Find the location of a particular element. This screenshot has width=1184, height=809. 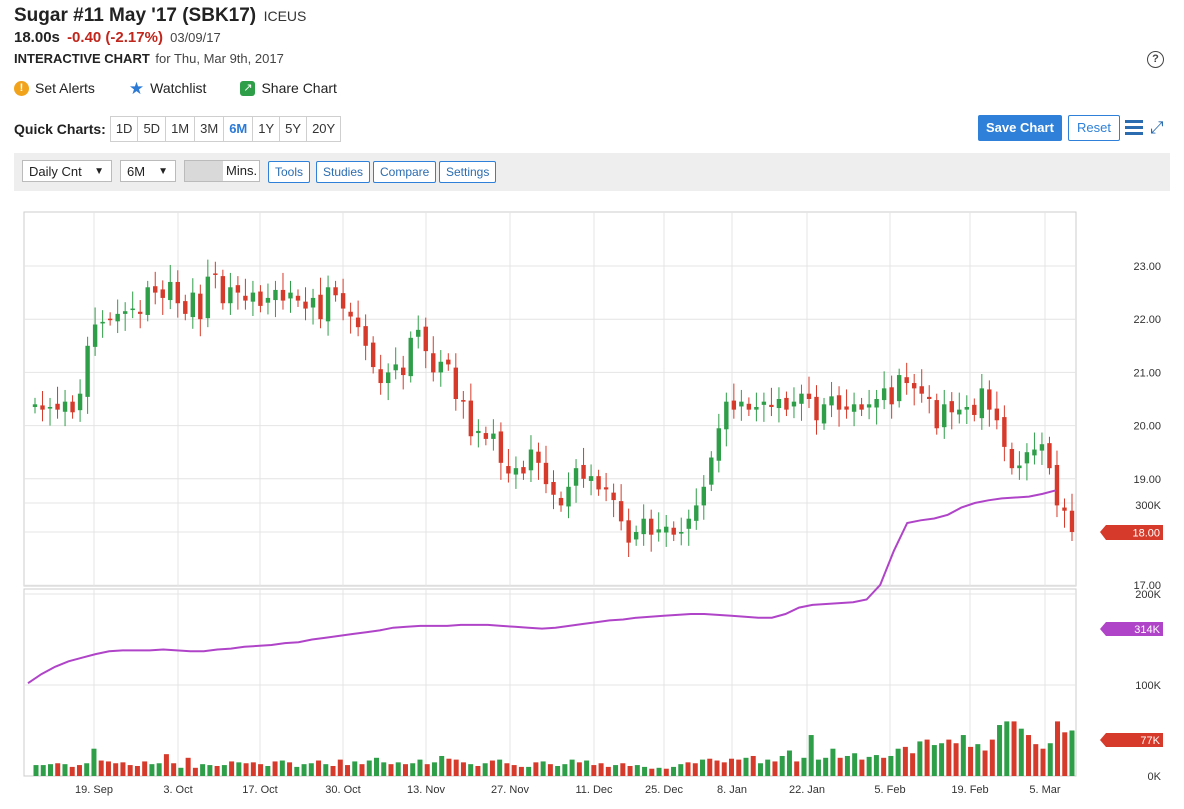

quick-chart-20y: 20Y is located at coordinates (324, 129).